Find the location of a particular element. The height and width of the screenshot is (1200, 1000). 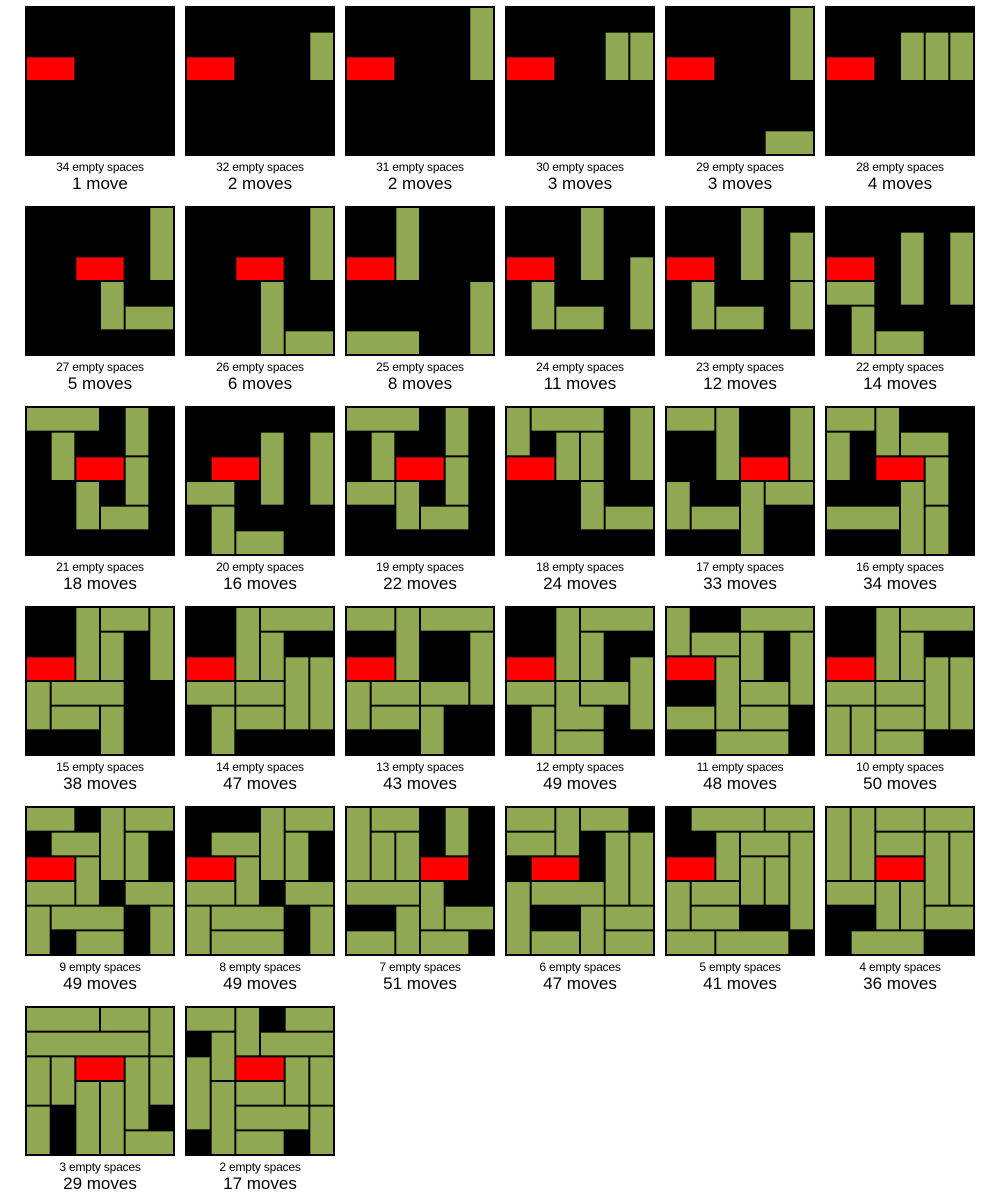

puzzle-card: 31 empty spaces 2 moves is located at coordinates (420, 100).